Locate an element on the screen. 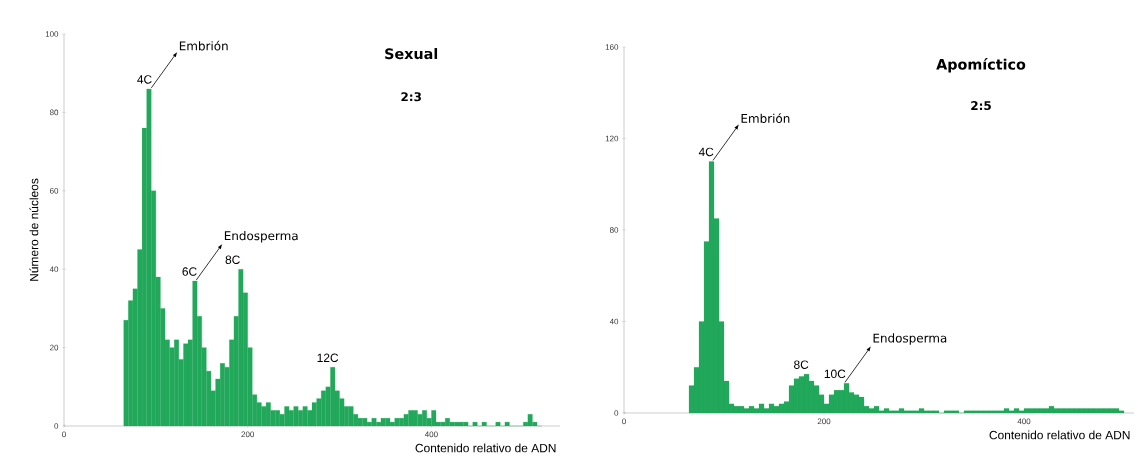 The height and width of the screenshot is (456, 1138). annotation: 10C is located at coordinates (835, 374).